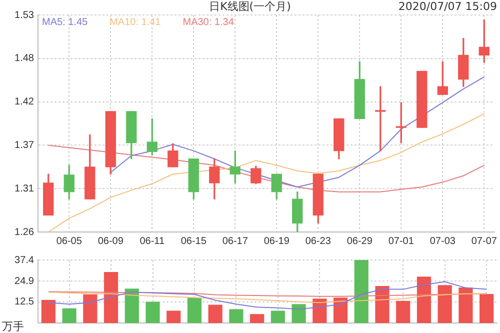 Image resolution: width=500 pixels, height=333 pixels. What do you see at coordinates (24, 15) in the screenshot?
I see `y-tick-label: 1.53` at bounding box center [24, 15].